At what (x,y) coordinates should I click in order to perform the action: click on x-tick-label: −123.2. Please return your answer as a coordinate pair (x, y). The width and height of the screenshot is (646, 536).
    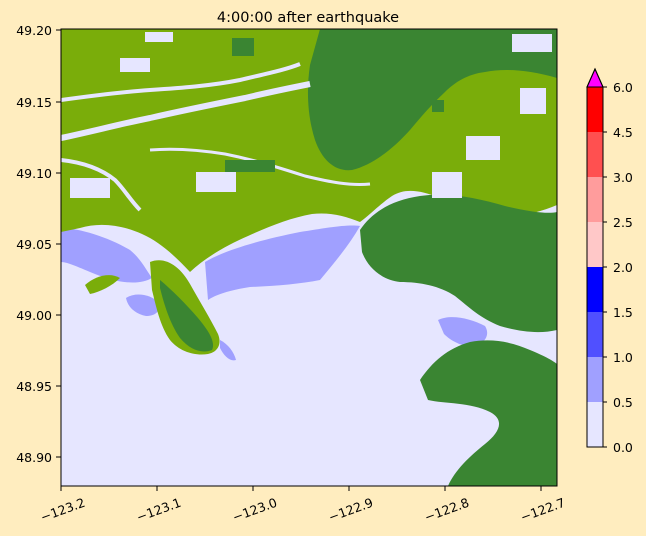
    Looking at the image, I should click on (62, 510).